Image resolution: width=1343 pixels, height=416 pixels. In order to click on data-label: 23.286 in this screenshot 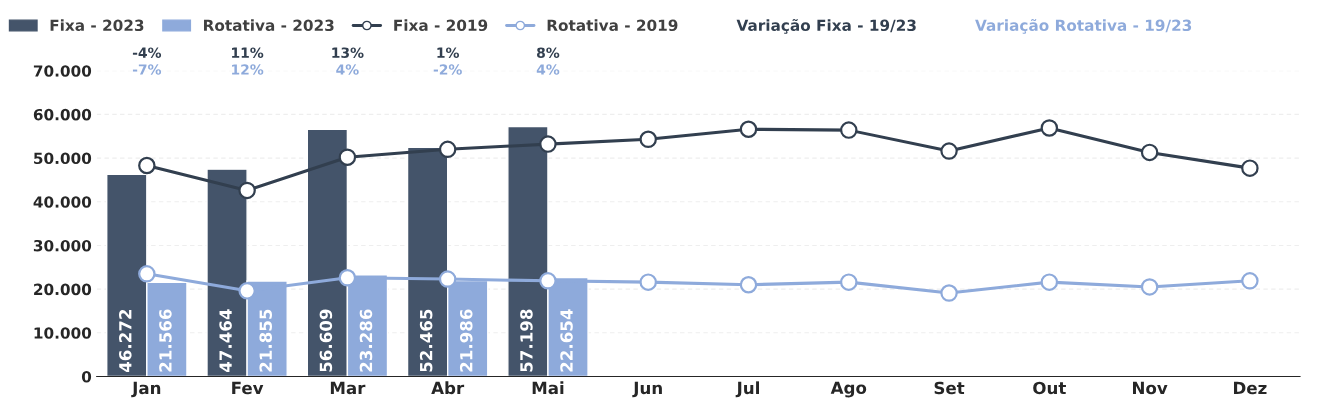, I will do `click(366, 340)`.